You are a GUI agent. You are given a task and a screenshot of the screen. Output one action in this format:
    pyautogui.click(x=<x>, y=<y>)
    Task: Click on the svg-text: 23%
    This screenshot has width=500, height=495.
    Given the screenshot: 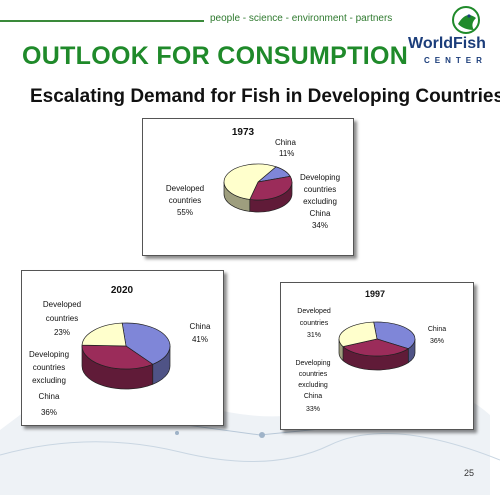 What is the action you would take?
    pyautogui.click(x=62, y=332)
    